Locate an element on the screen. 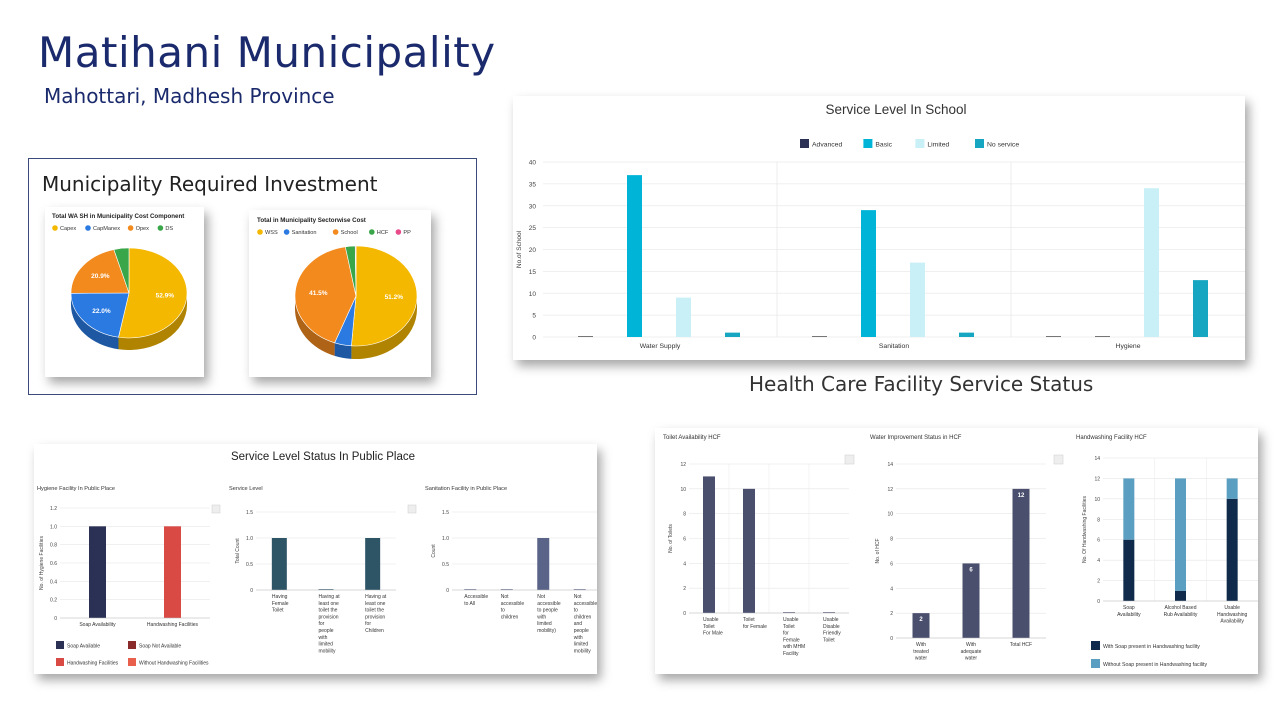  x-tick-label: adequate is located at coordinates (971, 652).